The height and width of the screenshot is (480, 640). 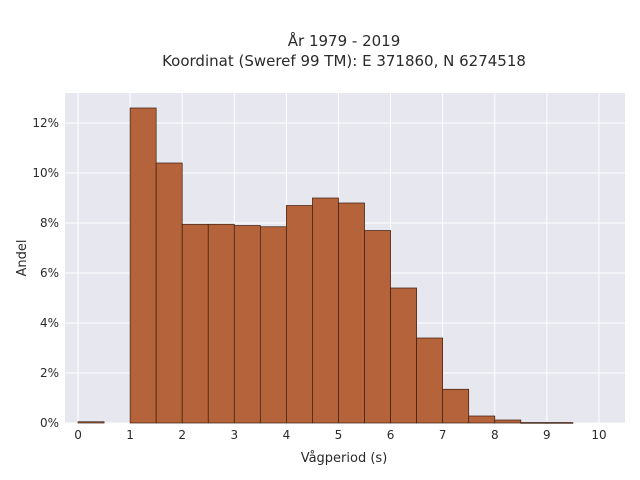 I want to click on x-axis-title: Vågperiod (s), so click(x=344, y=458).